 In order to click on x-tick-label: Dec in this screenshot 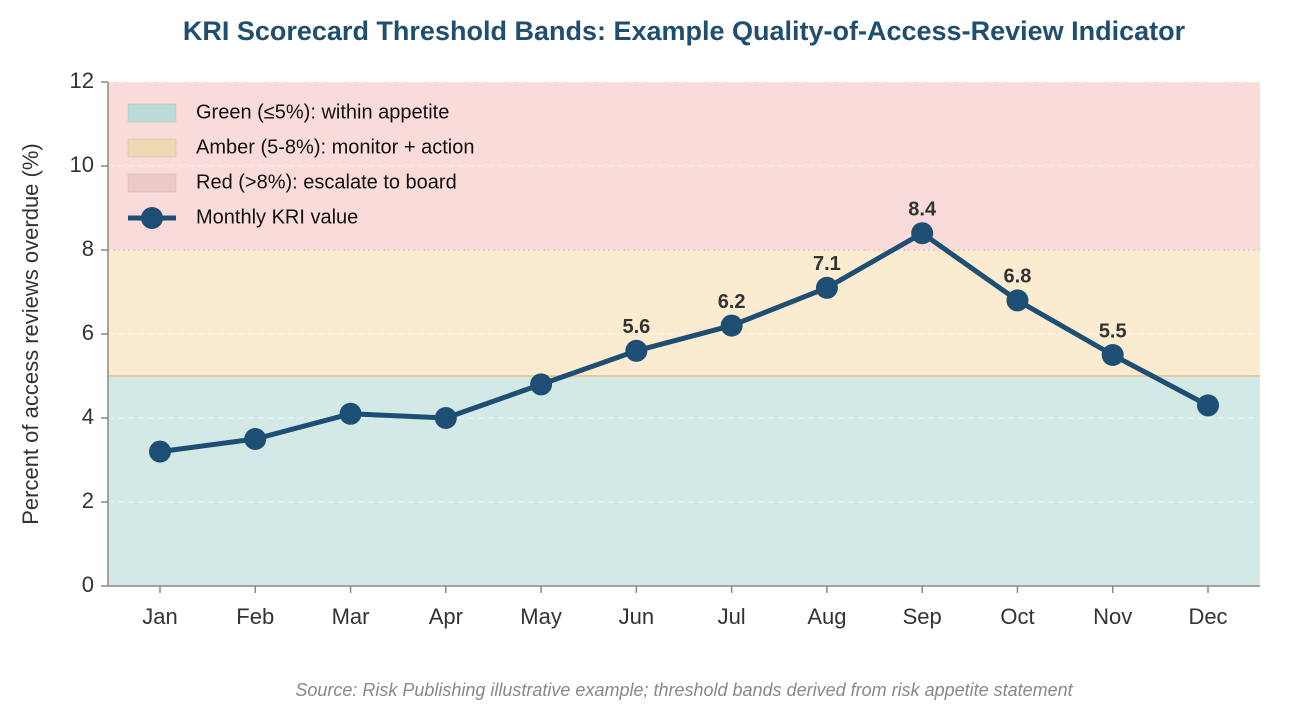, I will do `click(1207, 616)`.